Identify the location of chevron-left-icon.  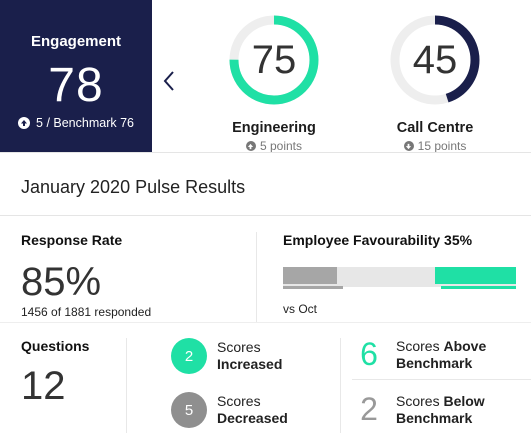
(169, 81).